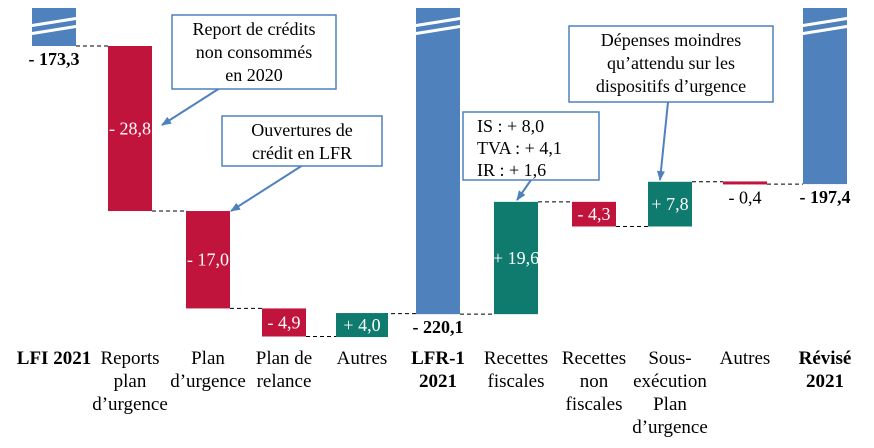 This screenshot has height=448, width=874. I want to click on annotation-text: Report de crédits non consommés en 2020, so click(254, 52).